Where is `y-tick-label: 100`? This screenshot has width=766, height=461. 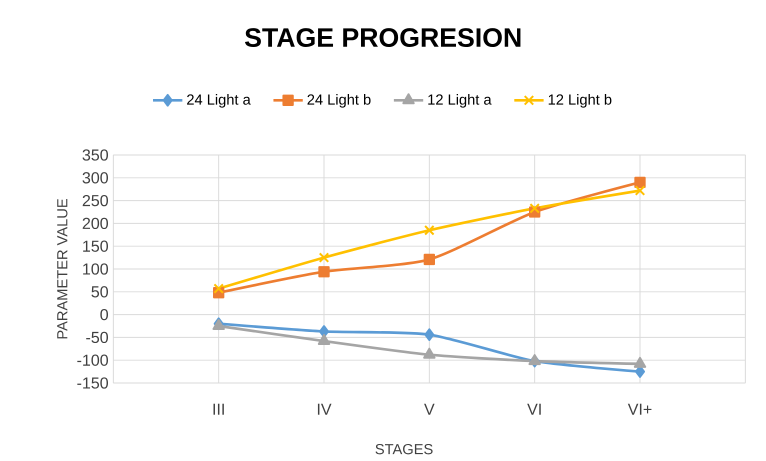 y-tick-label: 100 is located at coordinates (95, 269).